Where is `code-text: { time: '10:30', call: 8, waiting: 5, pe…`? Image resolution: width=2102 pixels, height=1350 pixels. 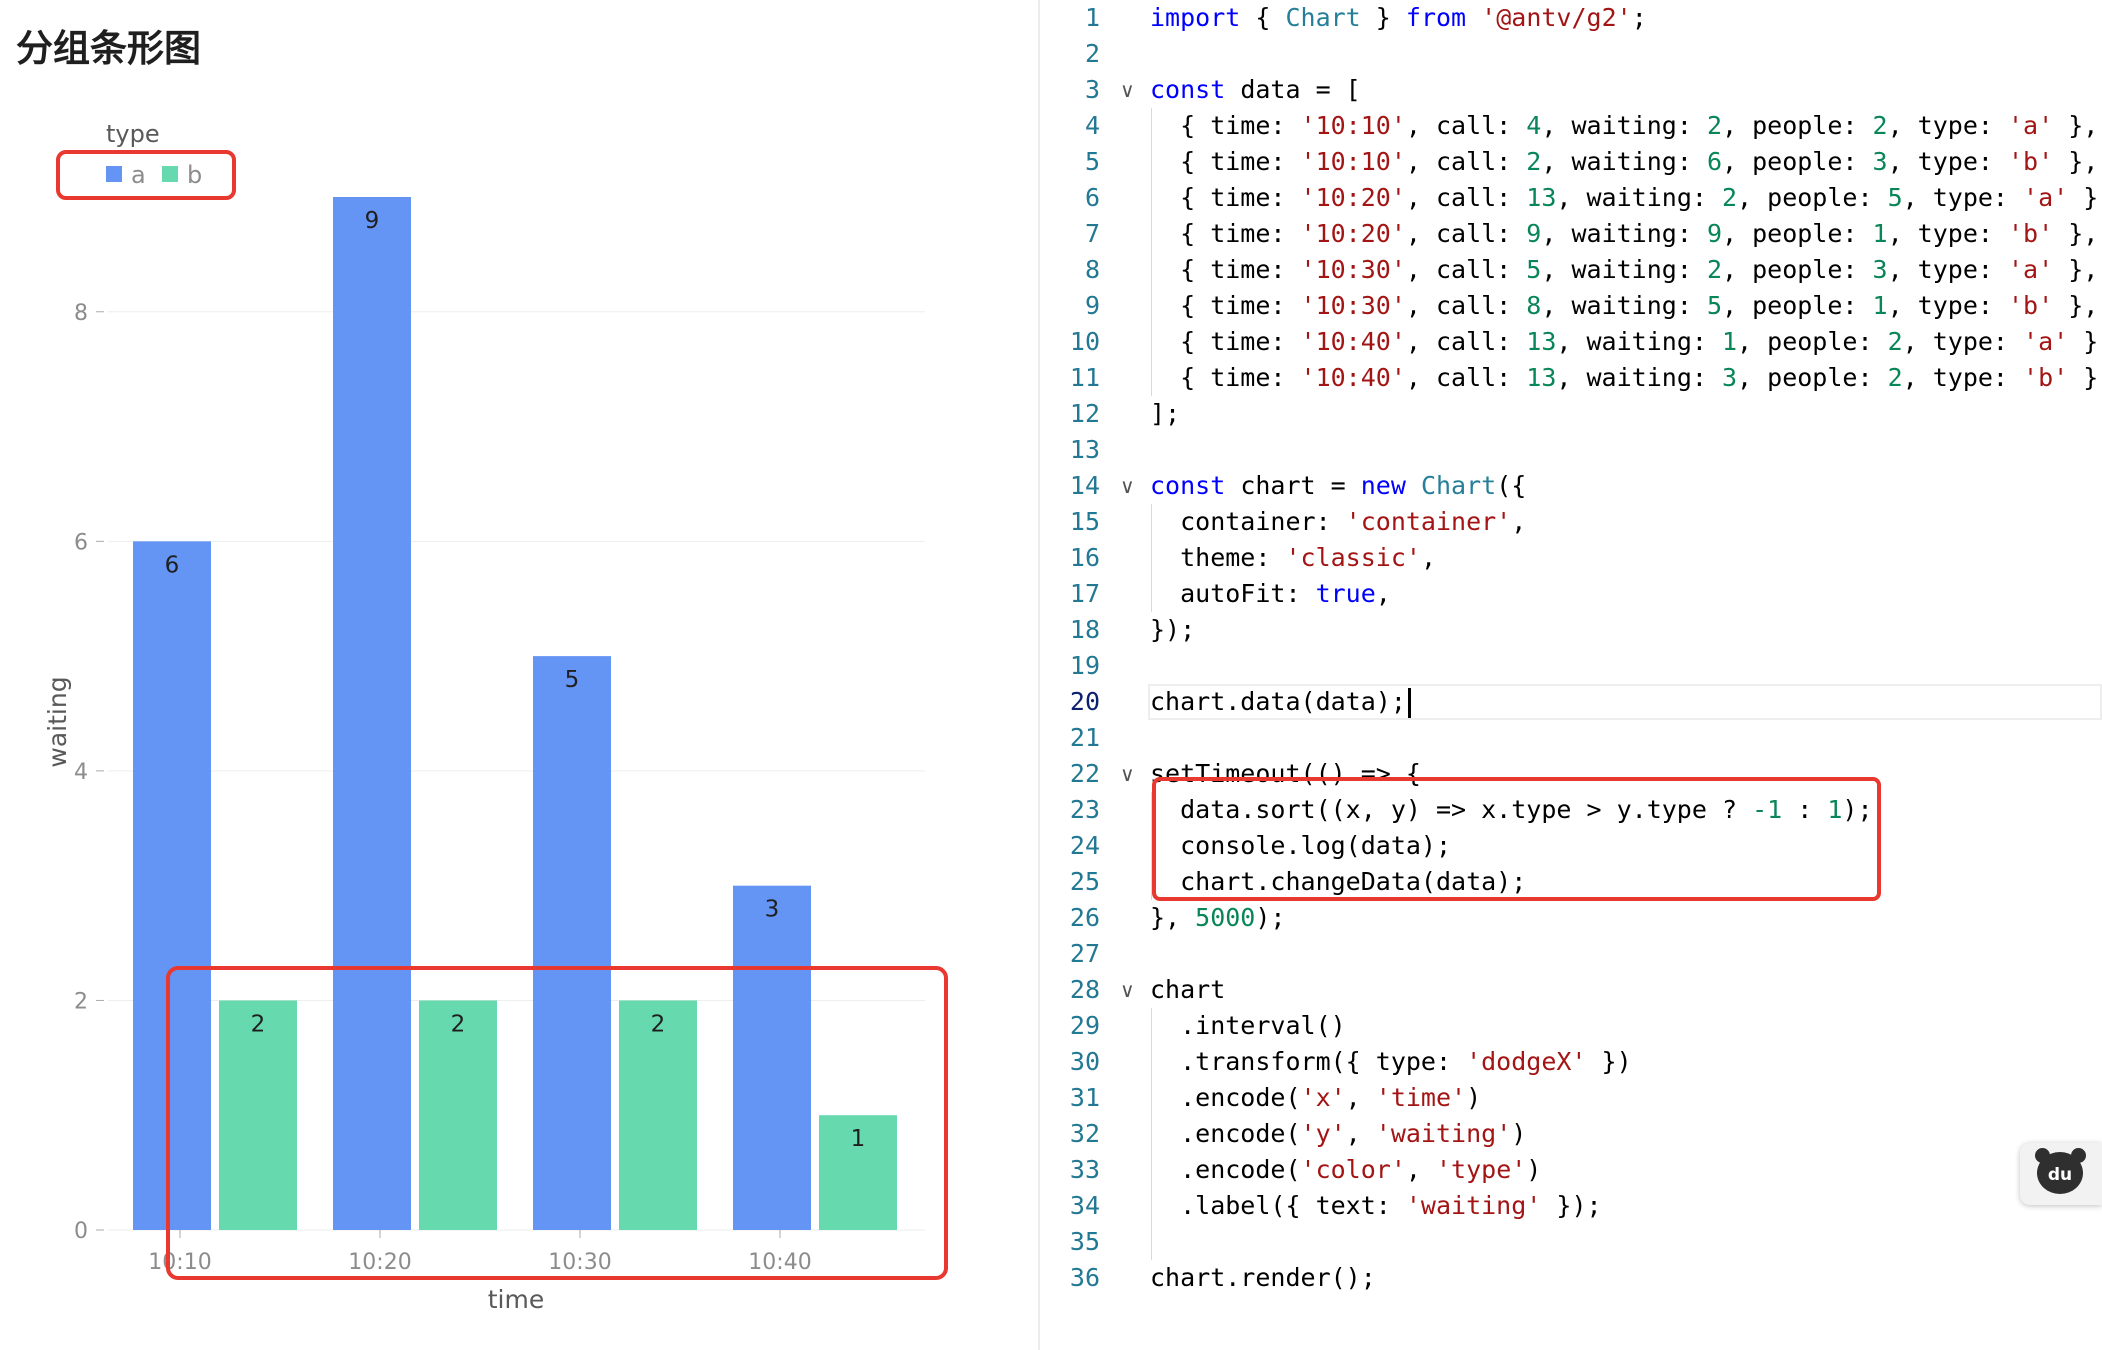
code-text: { time: '10:30', call: 8, waiting: 5, pe… is located at coordinates (1624, 305).